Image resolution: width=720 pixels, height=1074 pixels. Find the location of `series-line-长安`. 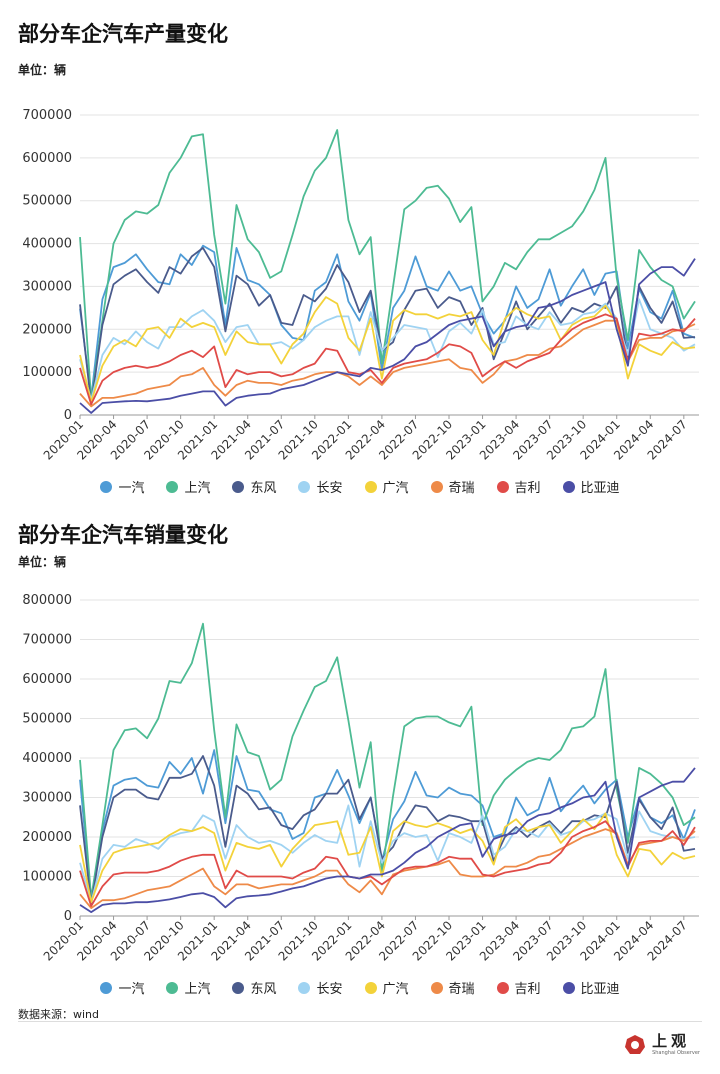

series-line-长安 is located at coordinates (387, 349).